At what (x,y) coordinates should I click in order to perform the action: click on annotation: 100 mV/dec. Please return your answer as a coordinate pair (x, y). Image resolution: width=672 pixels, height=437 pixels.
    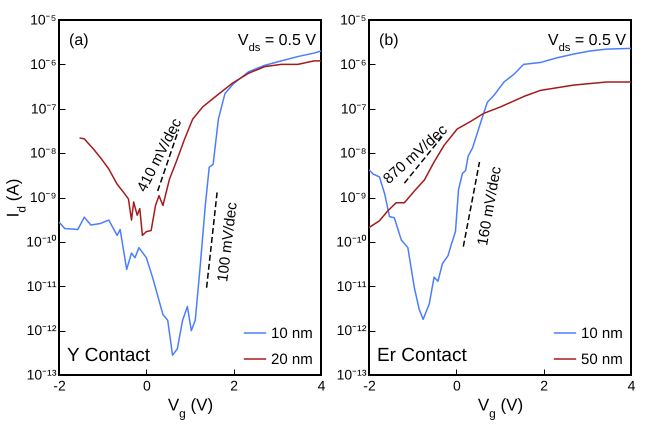
    Looking at the image, I should click on (227, 241).